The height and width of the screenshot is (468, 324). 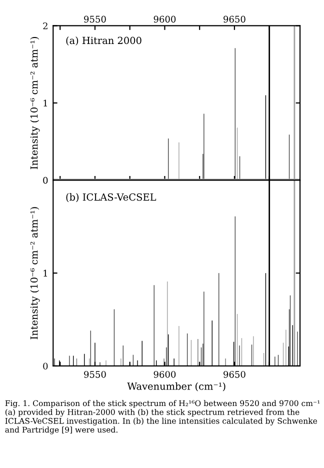 I want to click on x-axis-title: Wavenumber (cm⁻¹), so click(x=176, y=387).